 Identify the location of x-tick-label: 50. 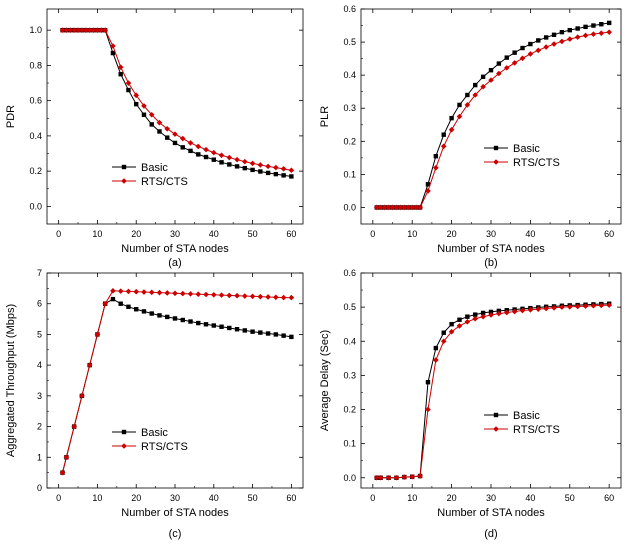
(253, 498).